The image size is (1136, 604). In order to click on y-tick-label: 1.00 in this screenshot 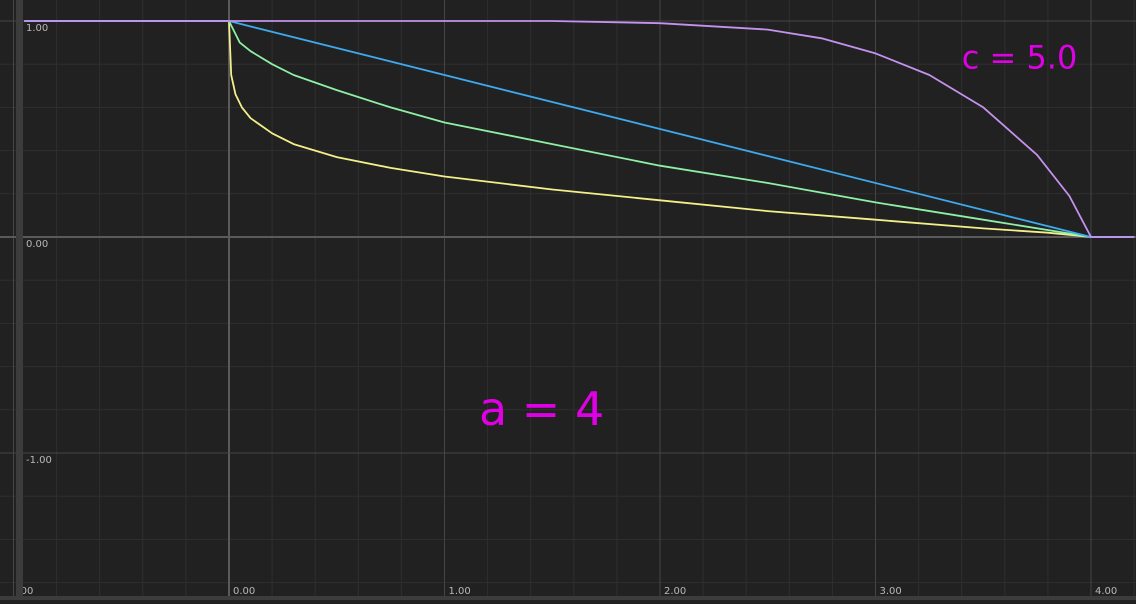, I will do `click(37, 28)`.